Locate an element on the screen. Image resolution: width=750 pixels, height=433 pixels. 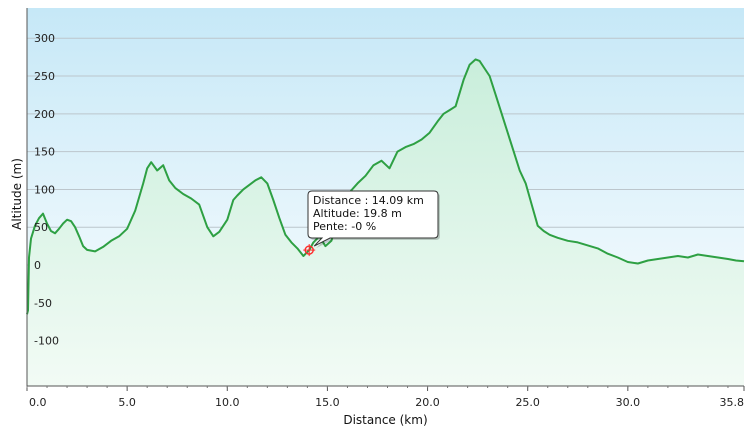
y-tick-label: 300 is located at coordinates (44, 38).